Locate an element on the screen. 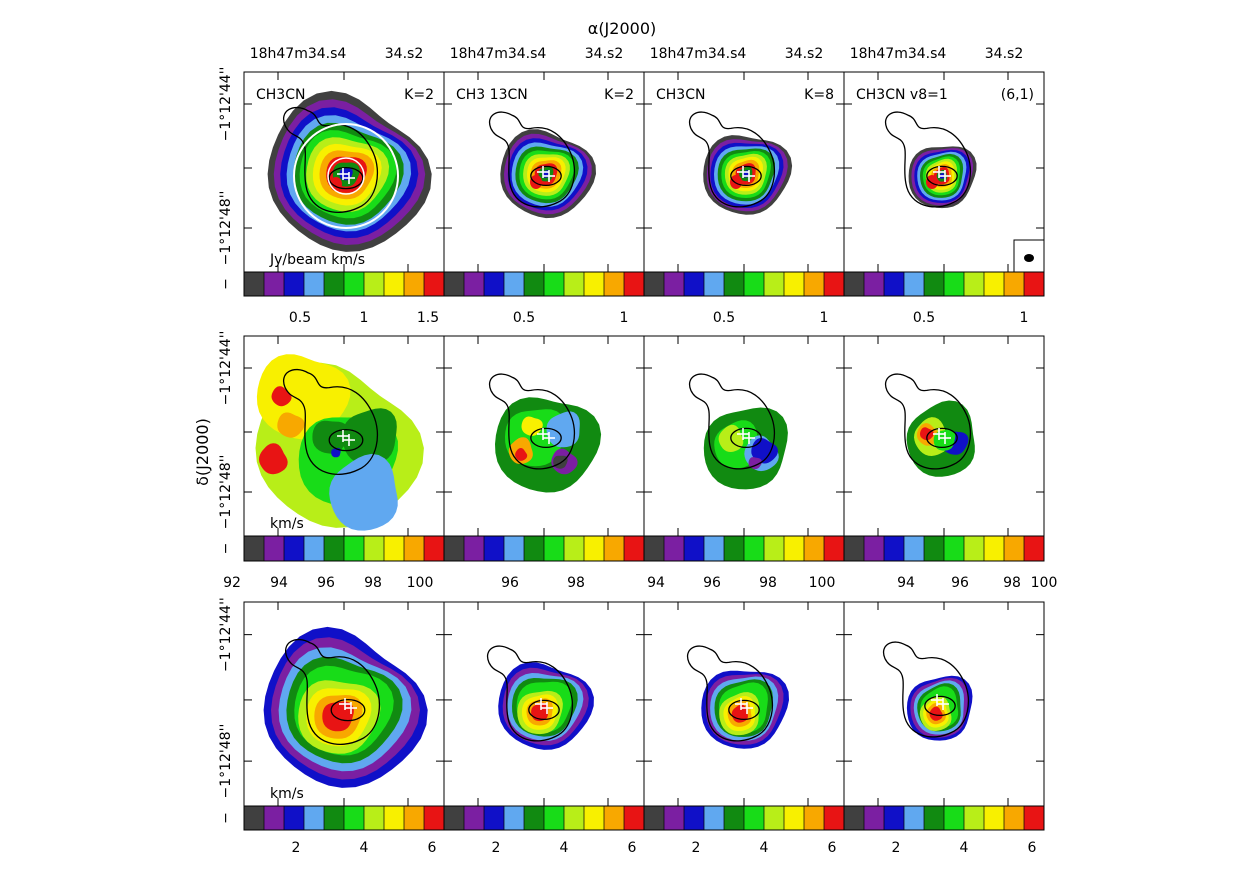  panel-r1-c2-colorbar-tick-0: 0.5 is located at coordinates (524, 318).